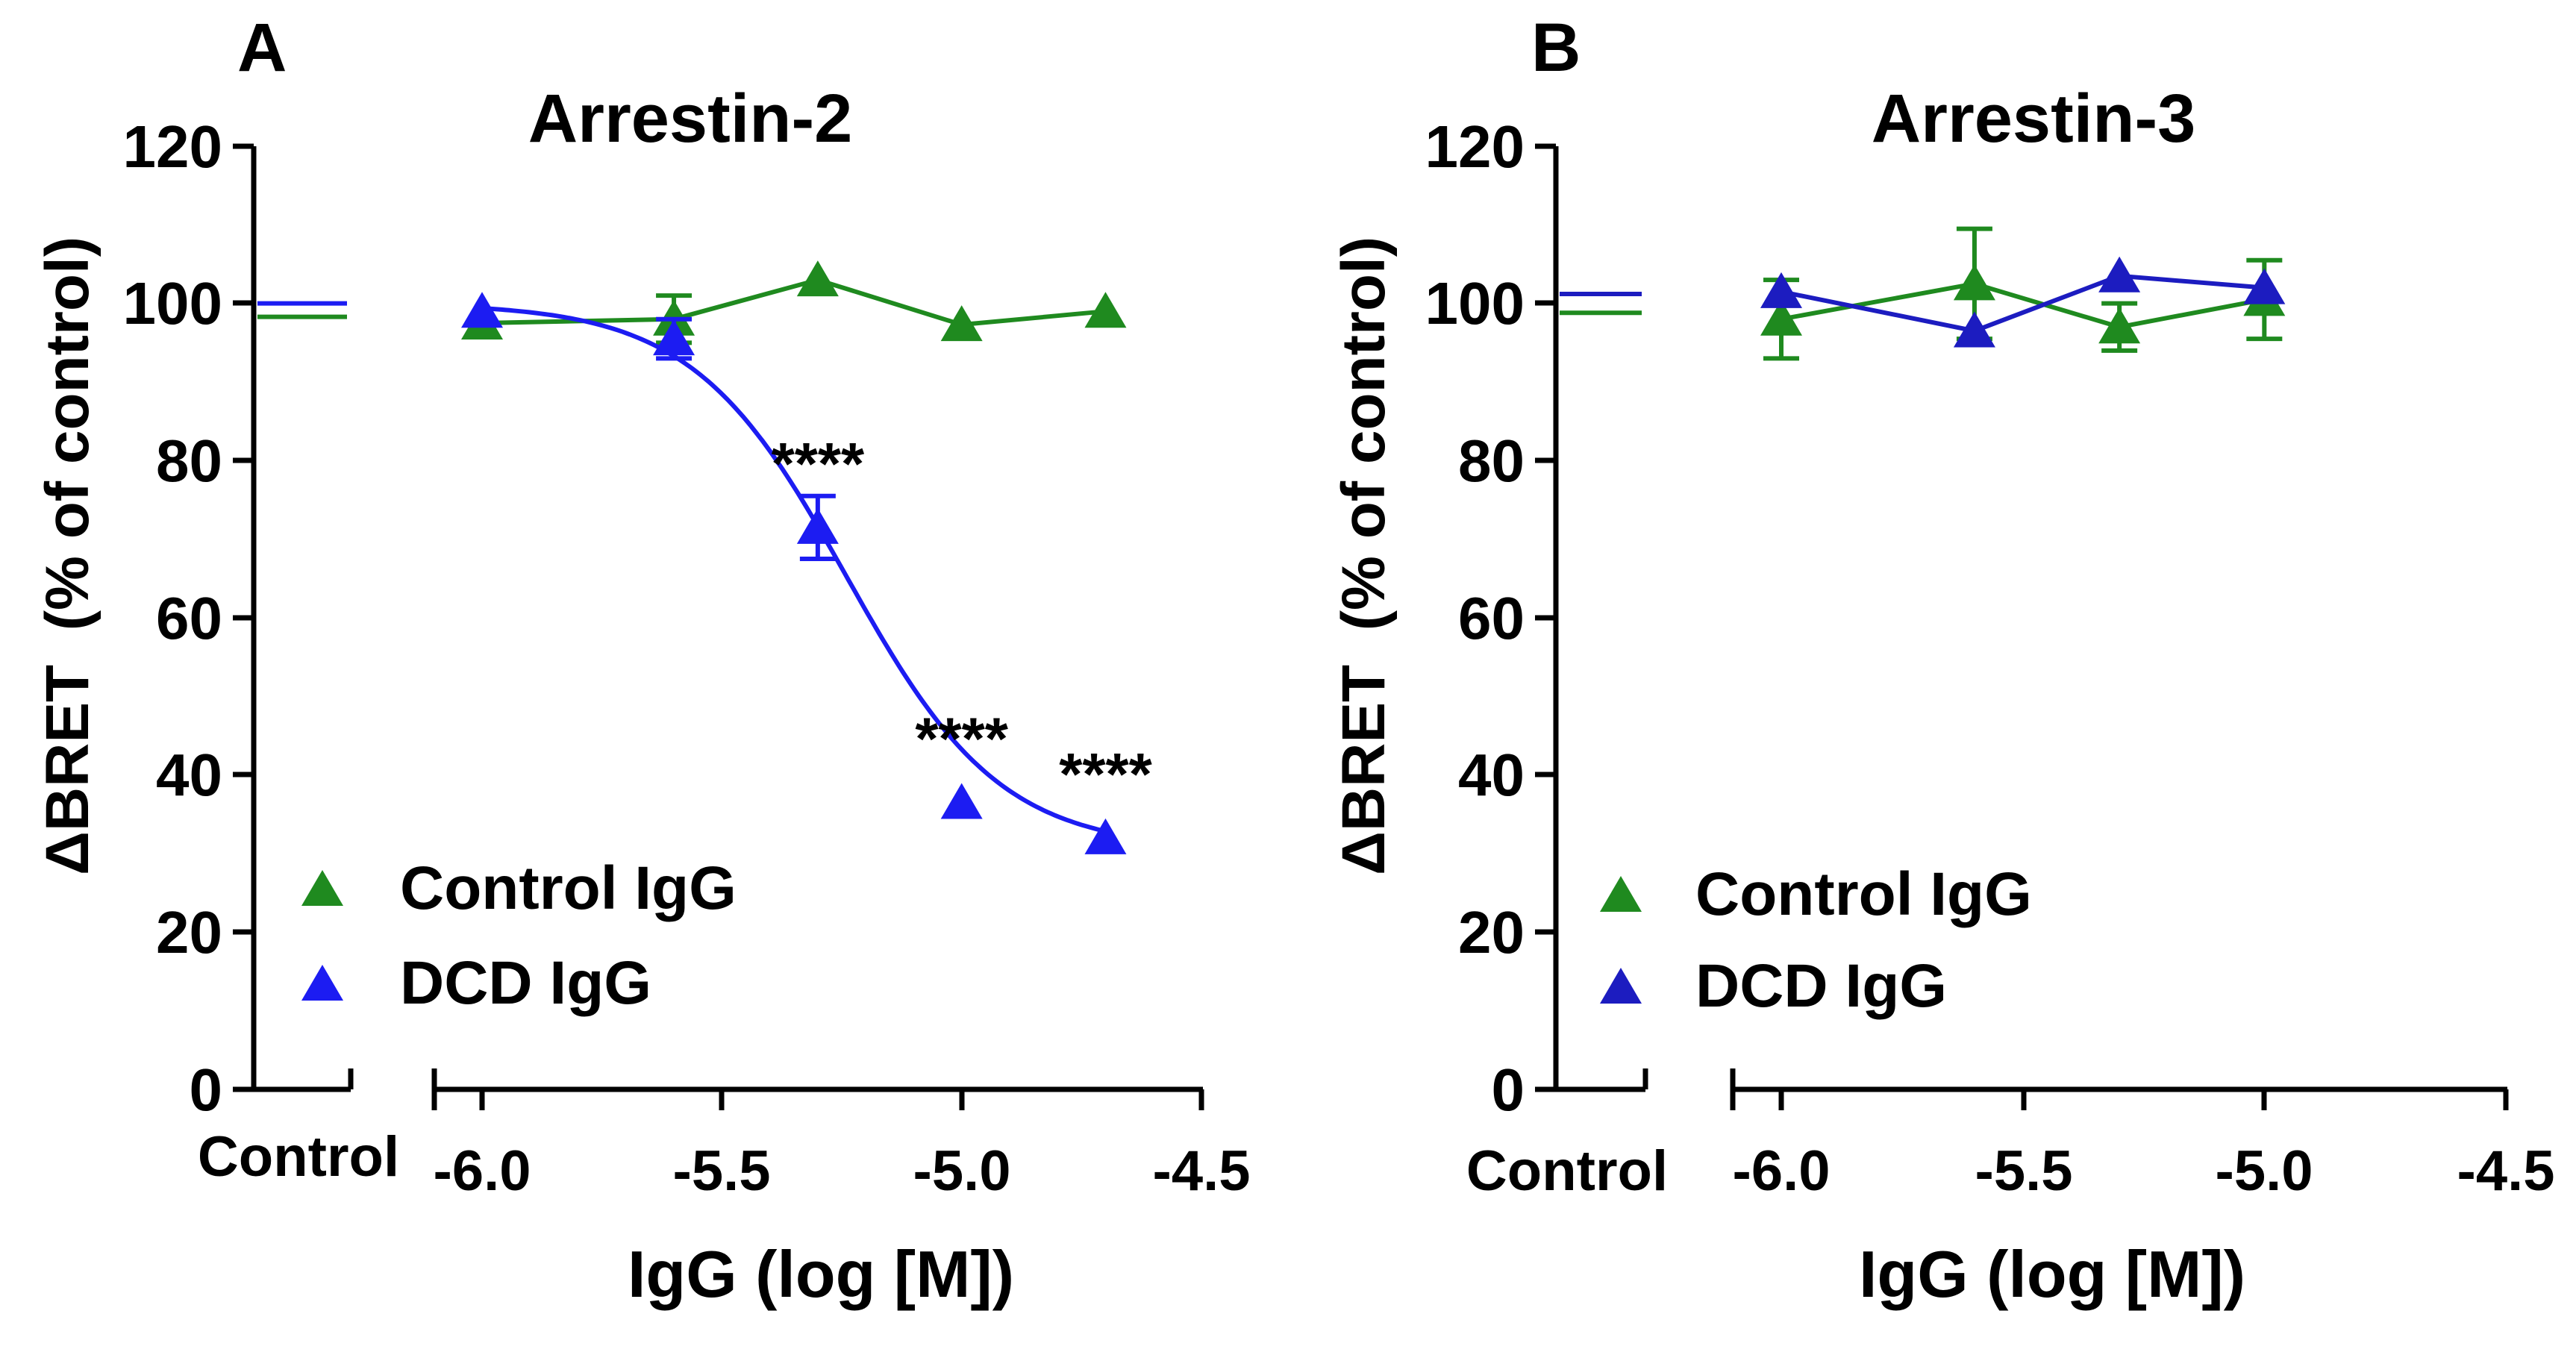  I want to click on panel-letter: B, so click(1556, 48).